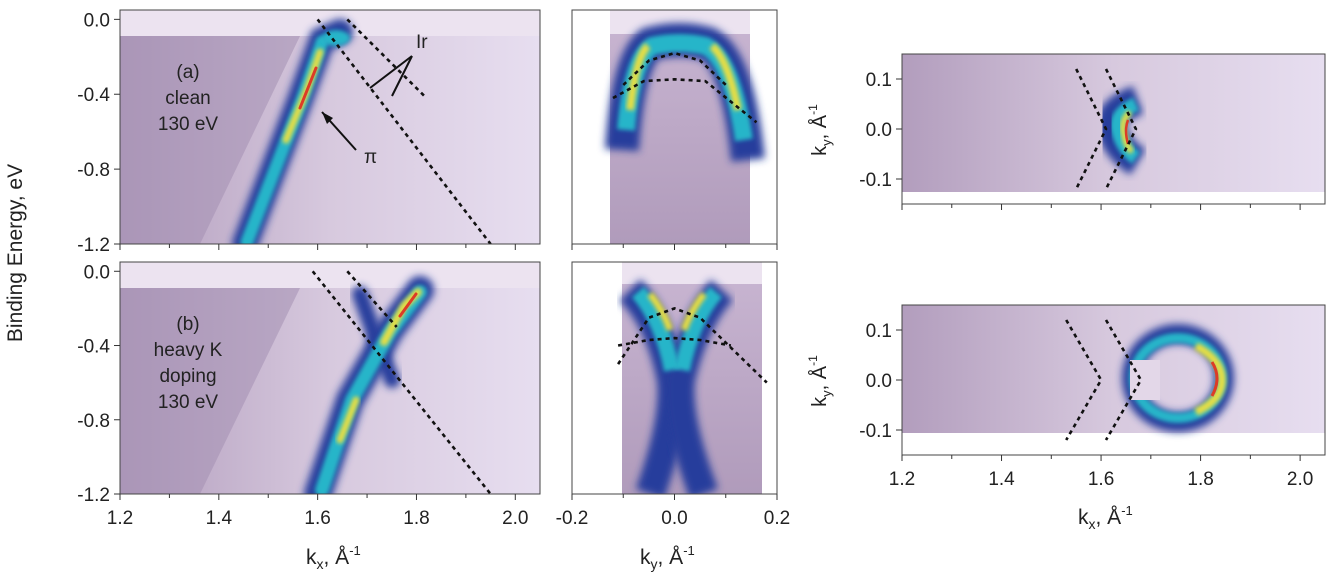 This screenshot has width=1330, height=588. Describe the element at coordinates (777, 518) in the screenshot. I see `x-tick-label-b-ky-2: 0.2` at that location.